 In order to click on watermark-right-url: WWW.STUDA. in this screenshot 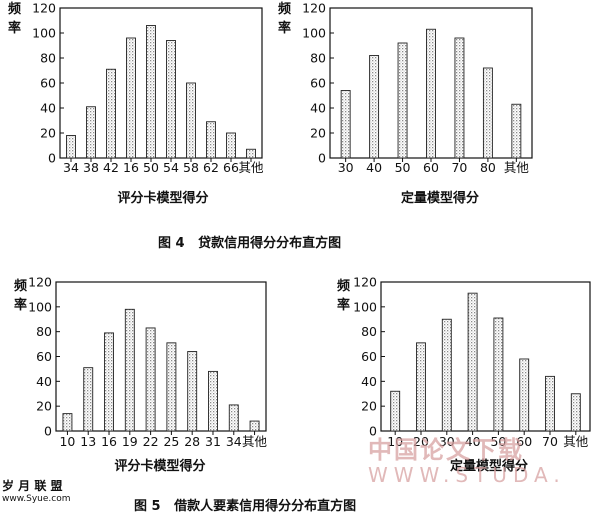, I will do `click(467, 475)`.